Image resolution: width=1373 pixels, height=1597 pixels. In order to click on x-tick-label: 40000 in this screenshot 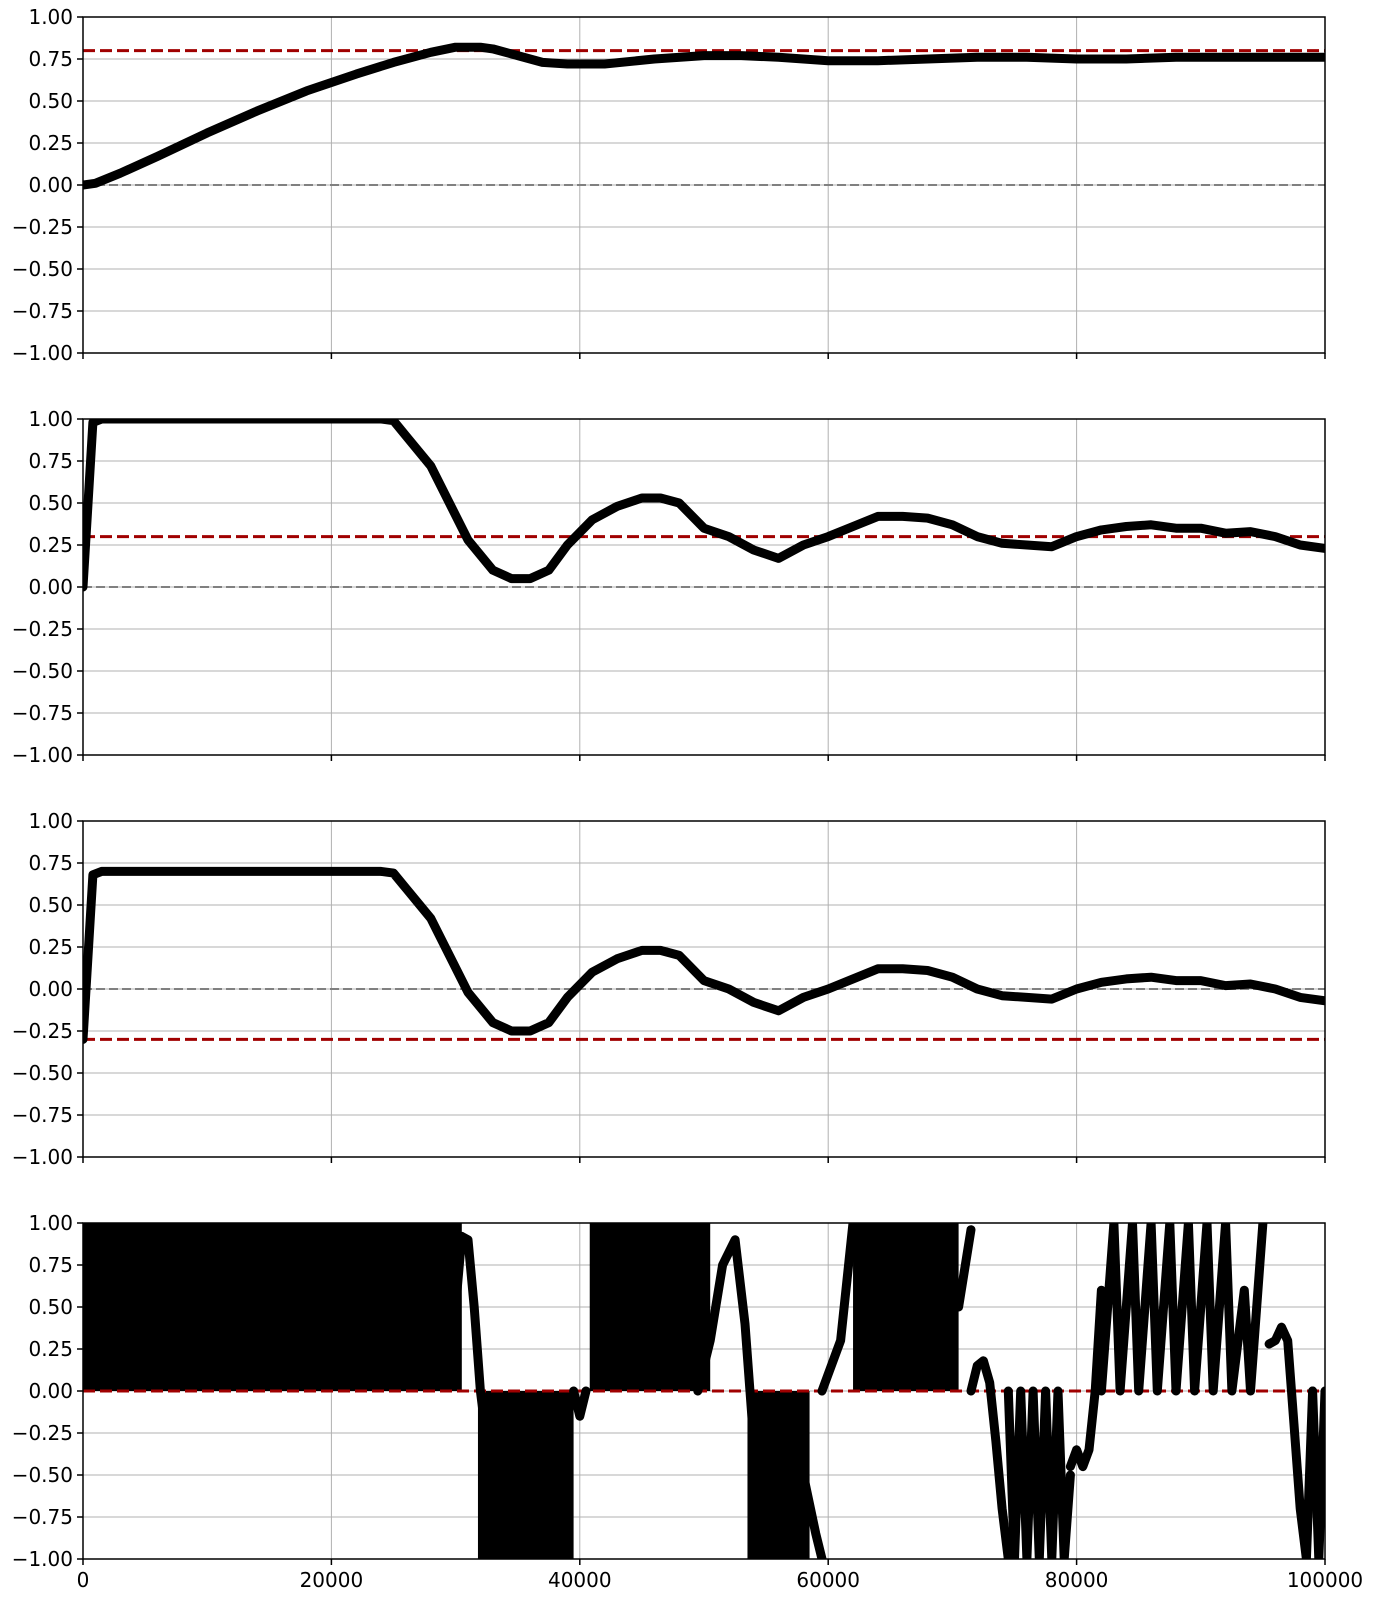, I will do `click(580, 1580)`.